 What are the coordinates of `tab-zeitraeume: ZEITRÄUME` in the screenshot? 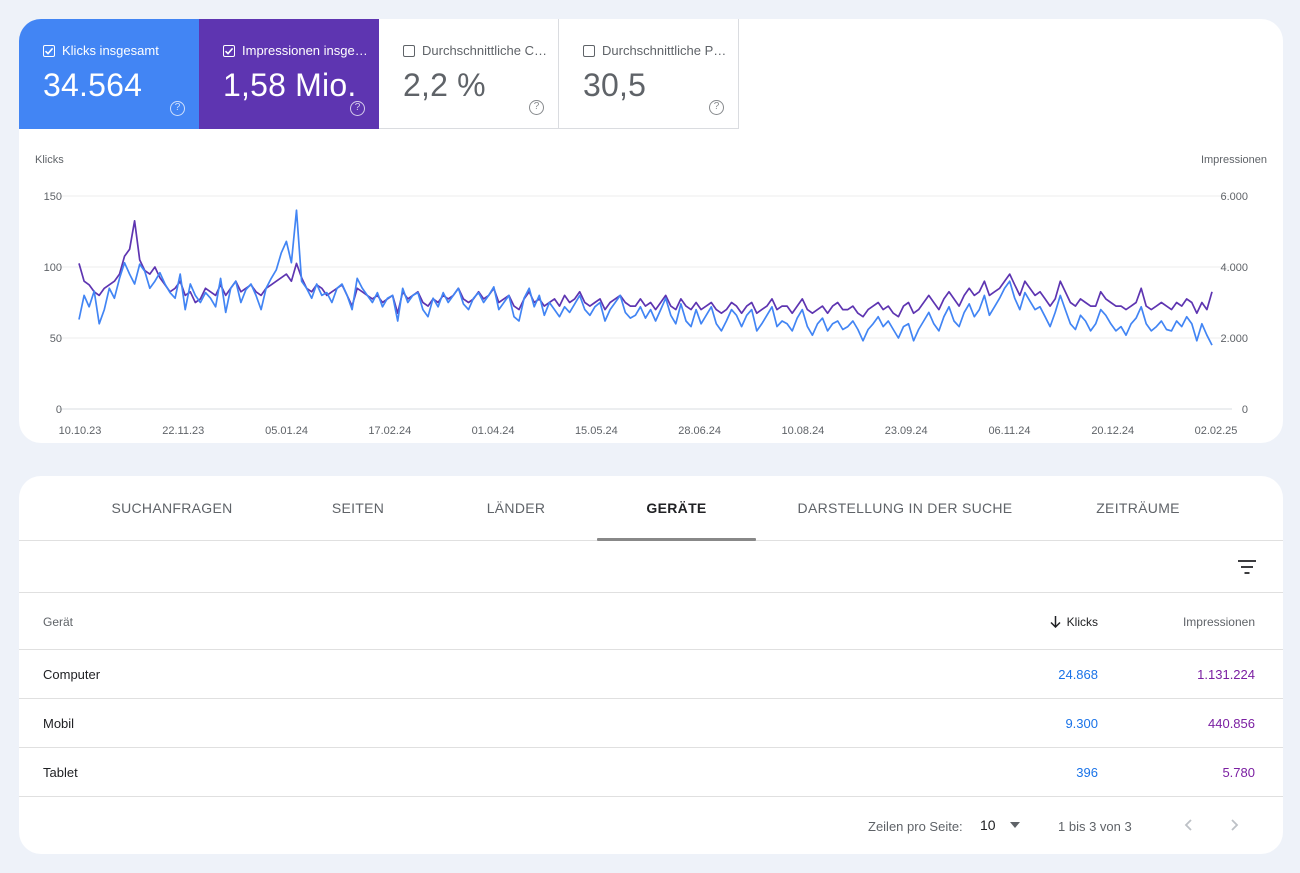 It's located at (1138, 508).